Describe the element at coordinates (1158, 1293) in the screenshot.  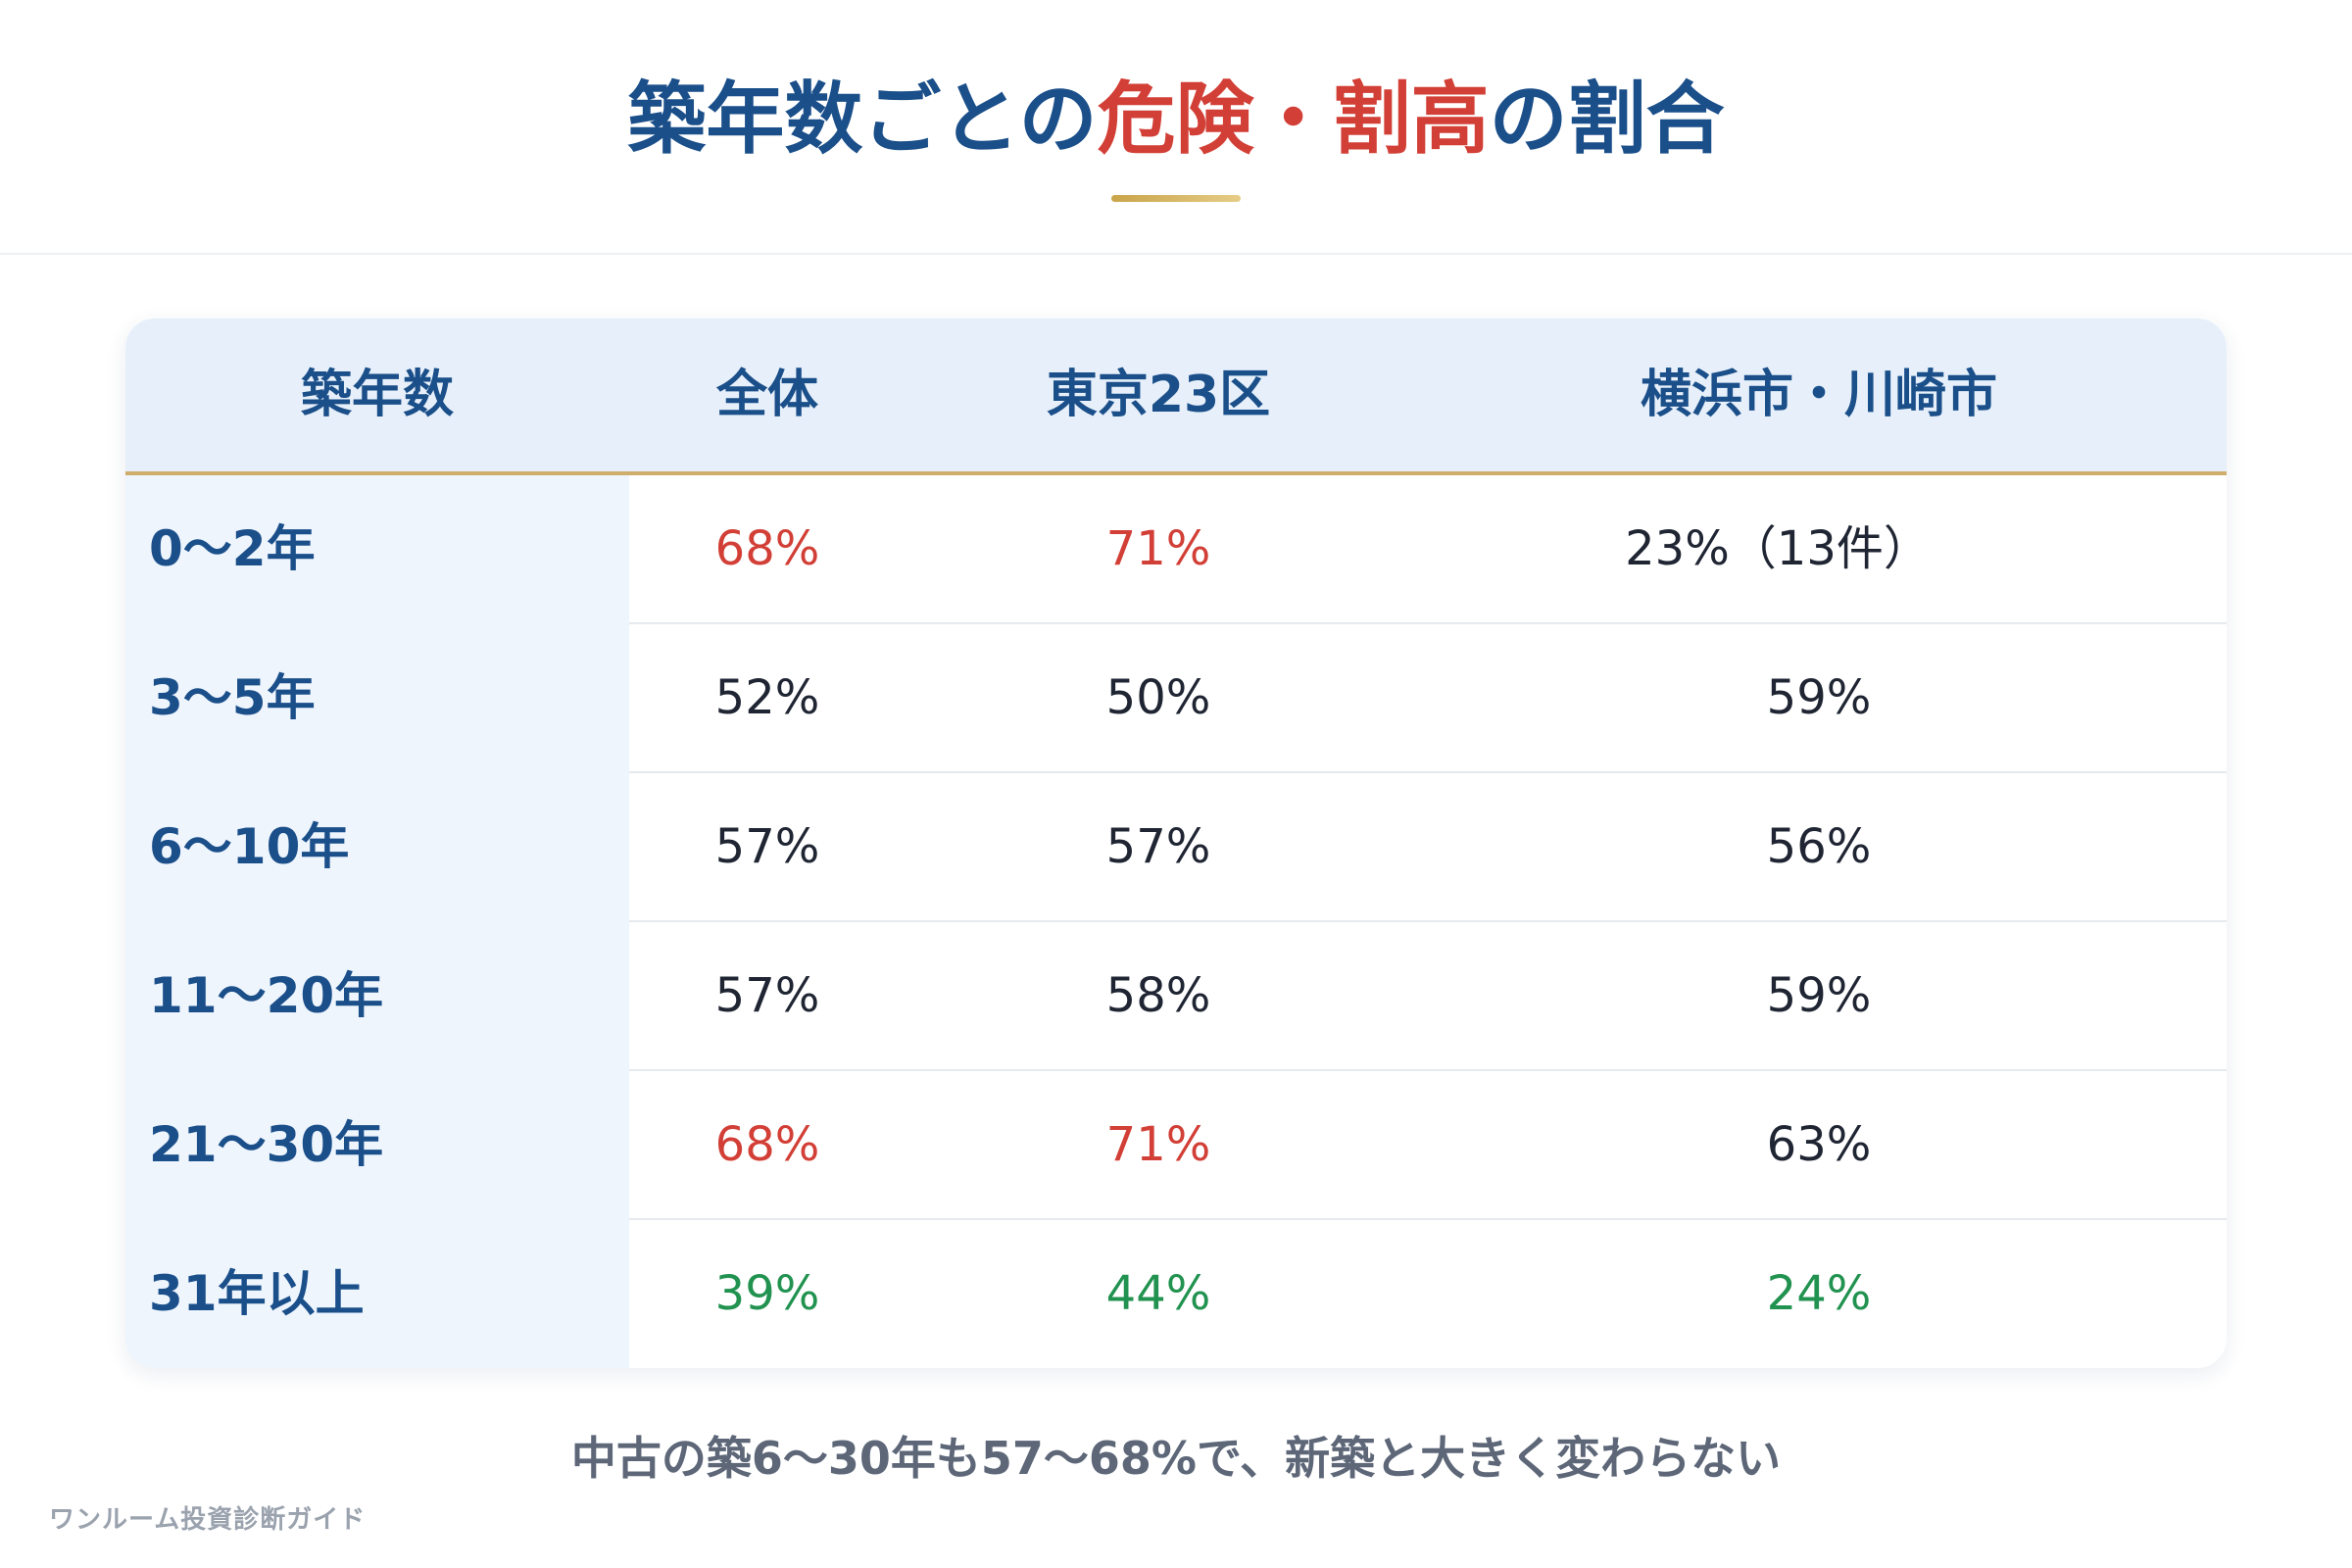
I see `table-cell: 44%` at that location.